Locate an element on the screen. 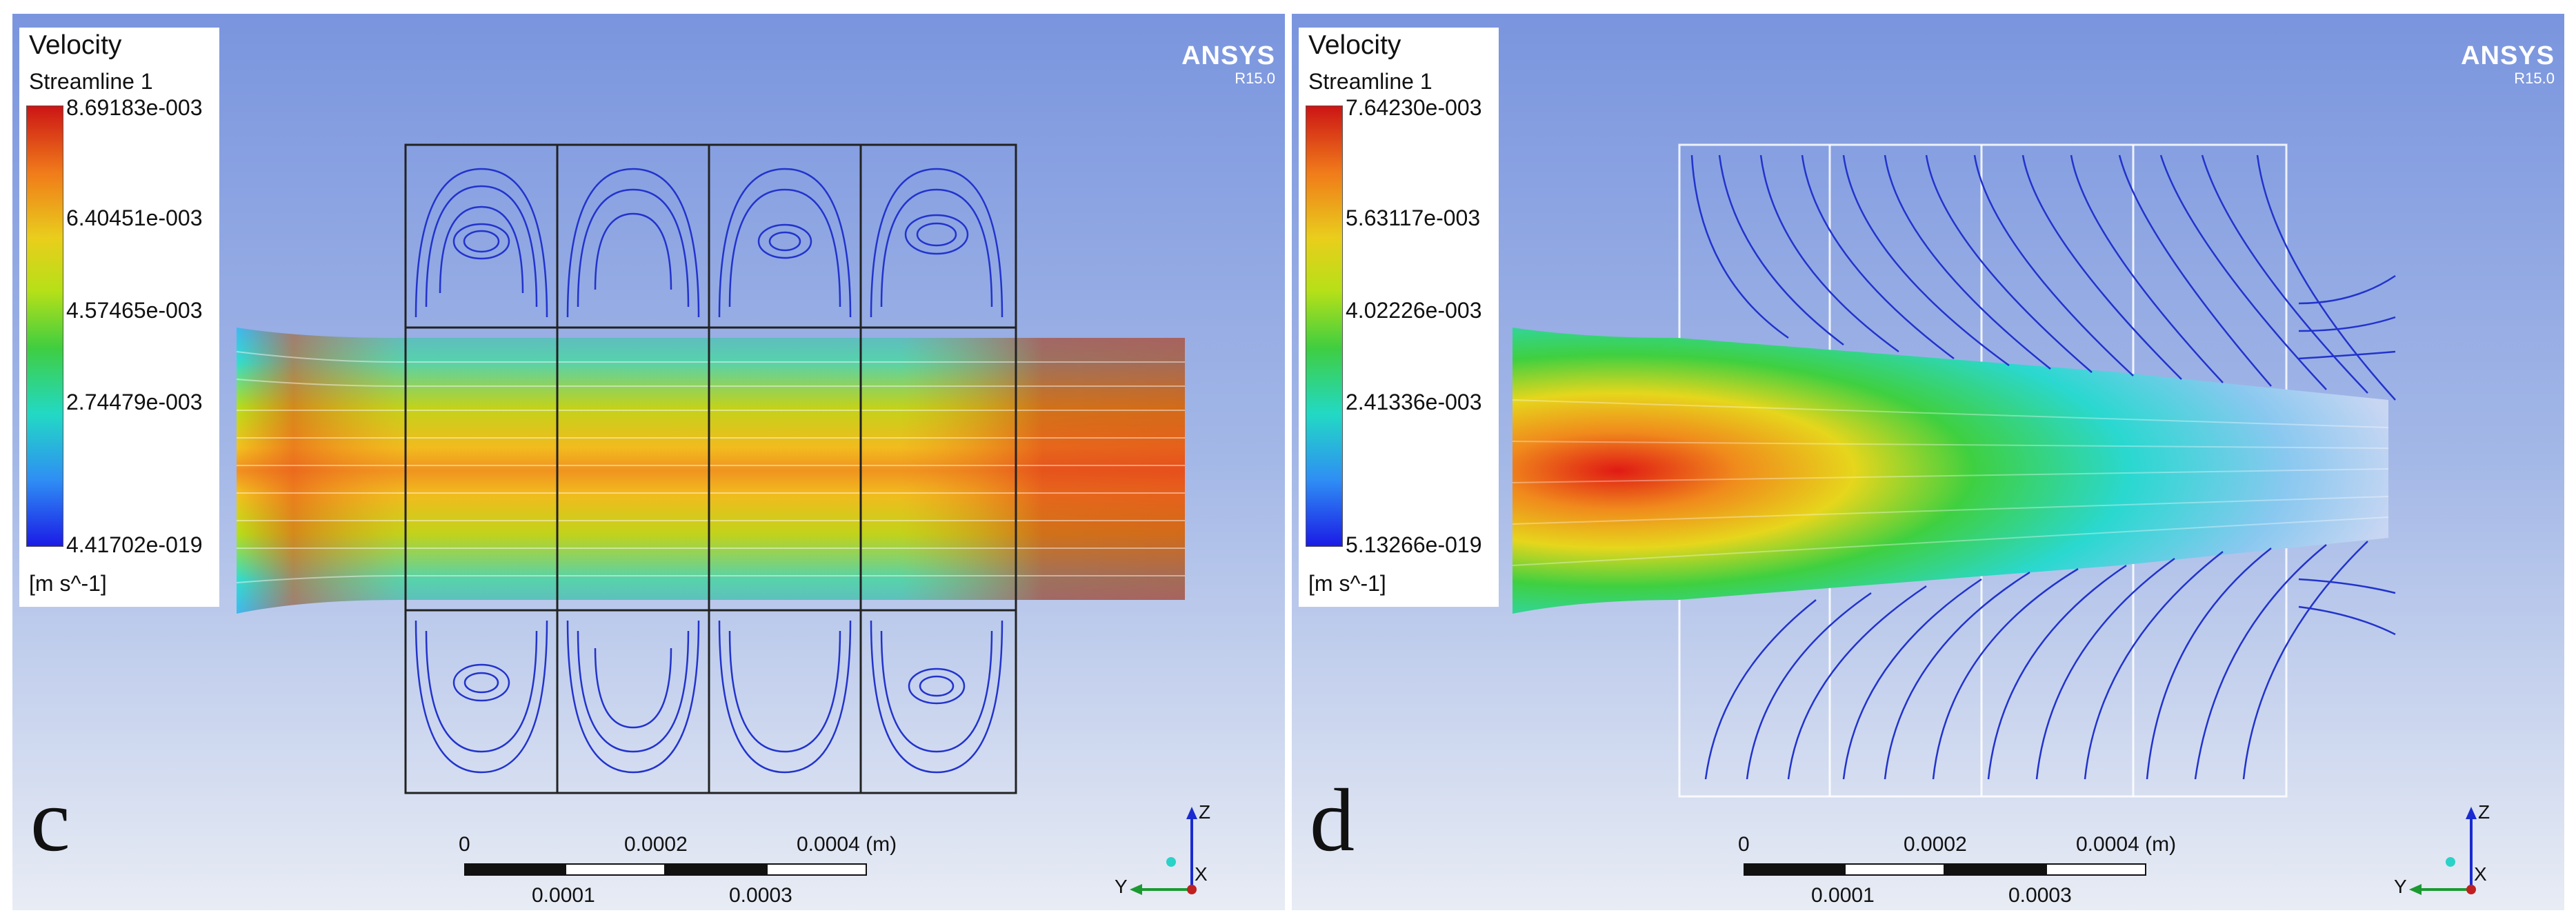 The image size is (2576, 924). legend-tick: 2.74479e-003 is located at coordinates (134, 402).